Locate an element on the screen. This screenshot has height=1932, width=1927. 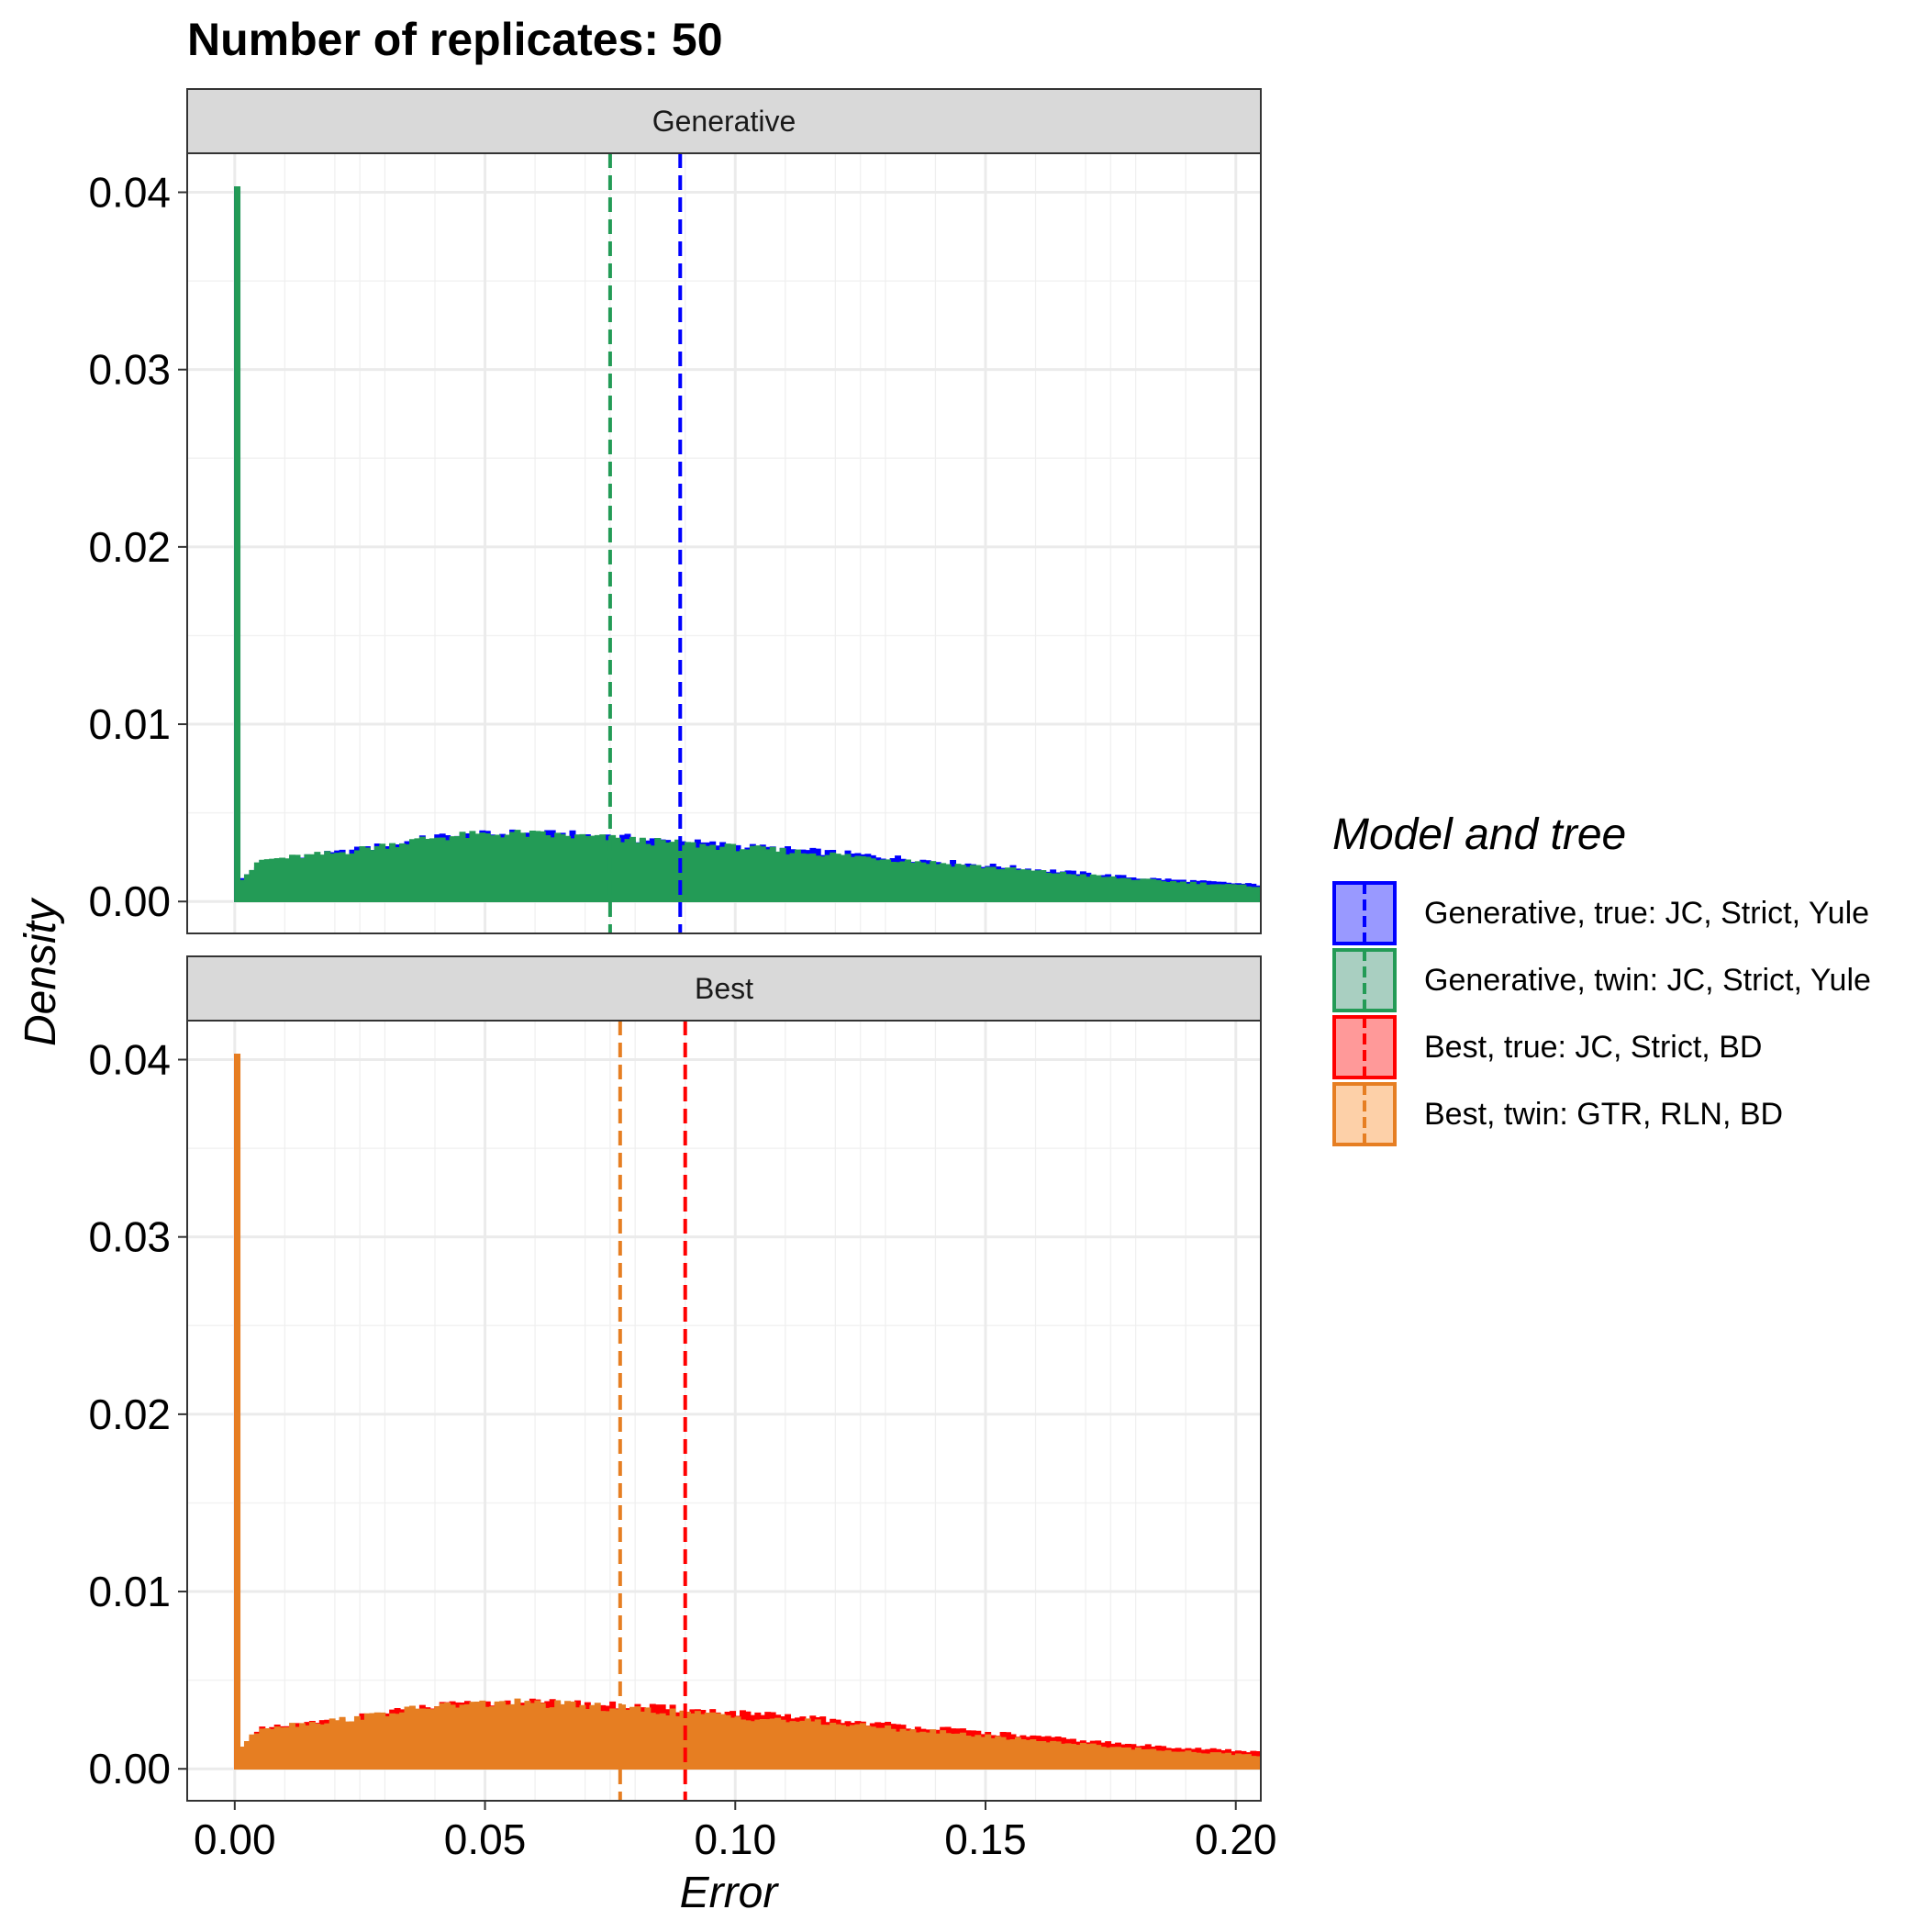
x-tick-label: 0.10 is located at coordinates (736, 1839).